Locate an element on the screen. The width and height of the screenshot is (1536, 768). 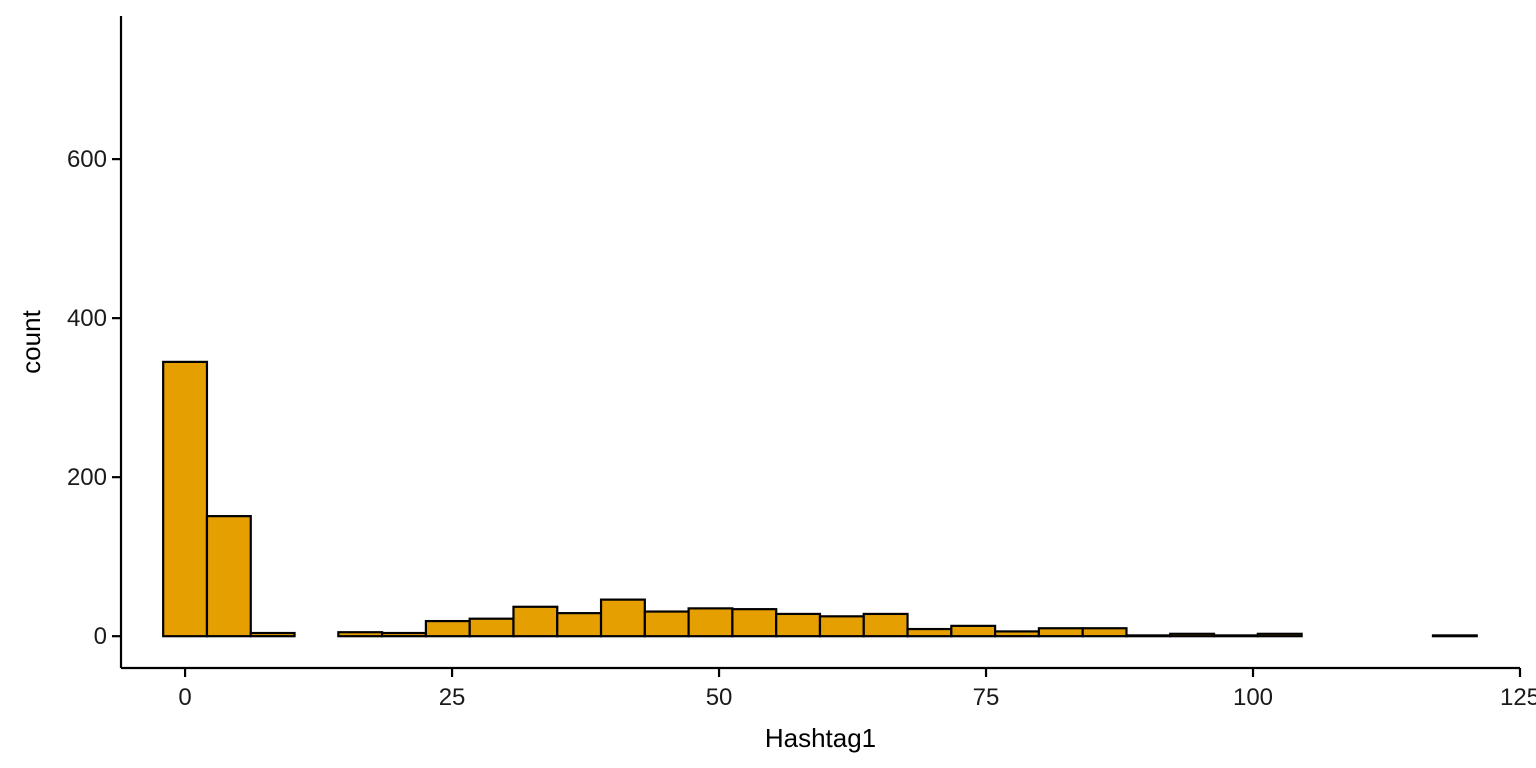
y-tick-label: 600 is located at coordinates (87, 159).